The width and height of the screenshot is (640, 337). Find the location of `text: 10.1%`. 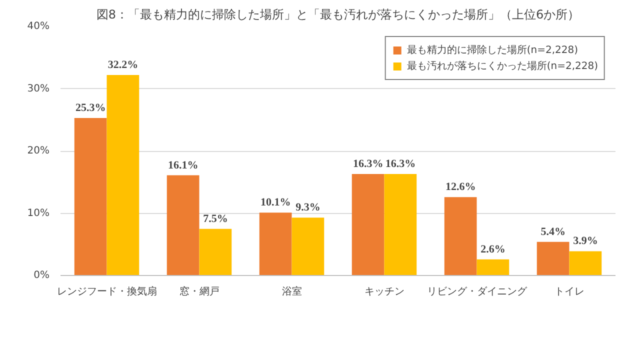

text: 10.1% is located at coordinates (275, 202).